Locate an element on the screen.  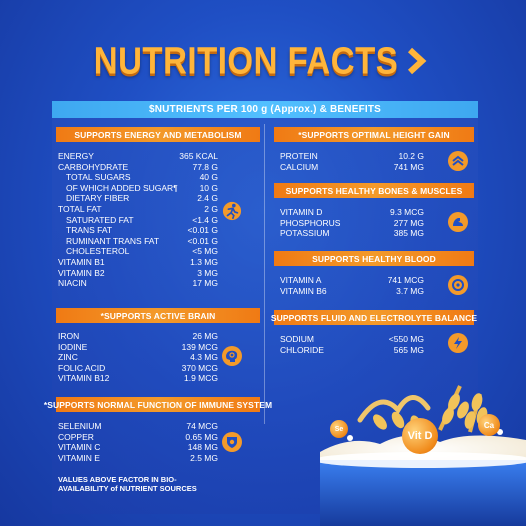
table-row: VITAMIN B6 3.7 MG is located at coordinates (352, 291).